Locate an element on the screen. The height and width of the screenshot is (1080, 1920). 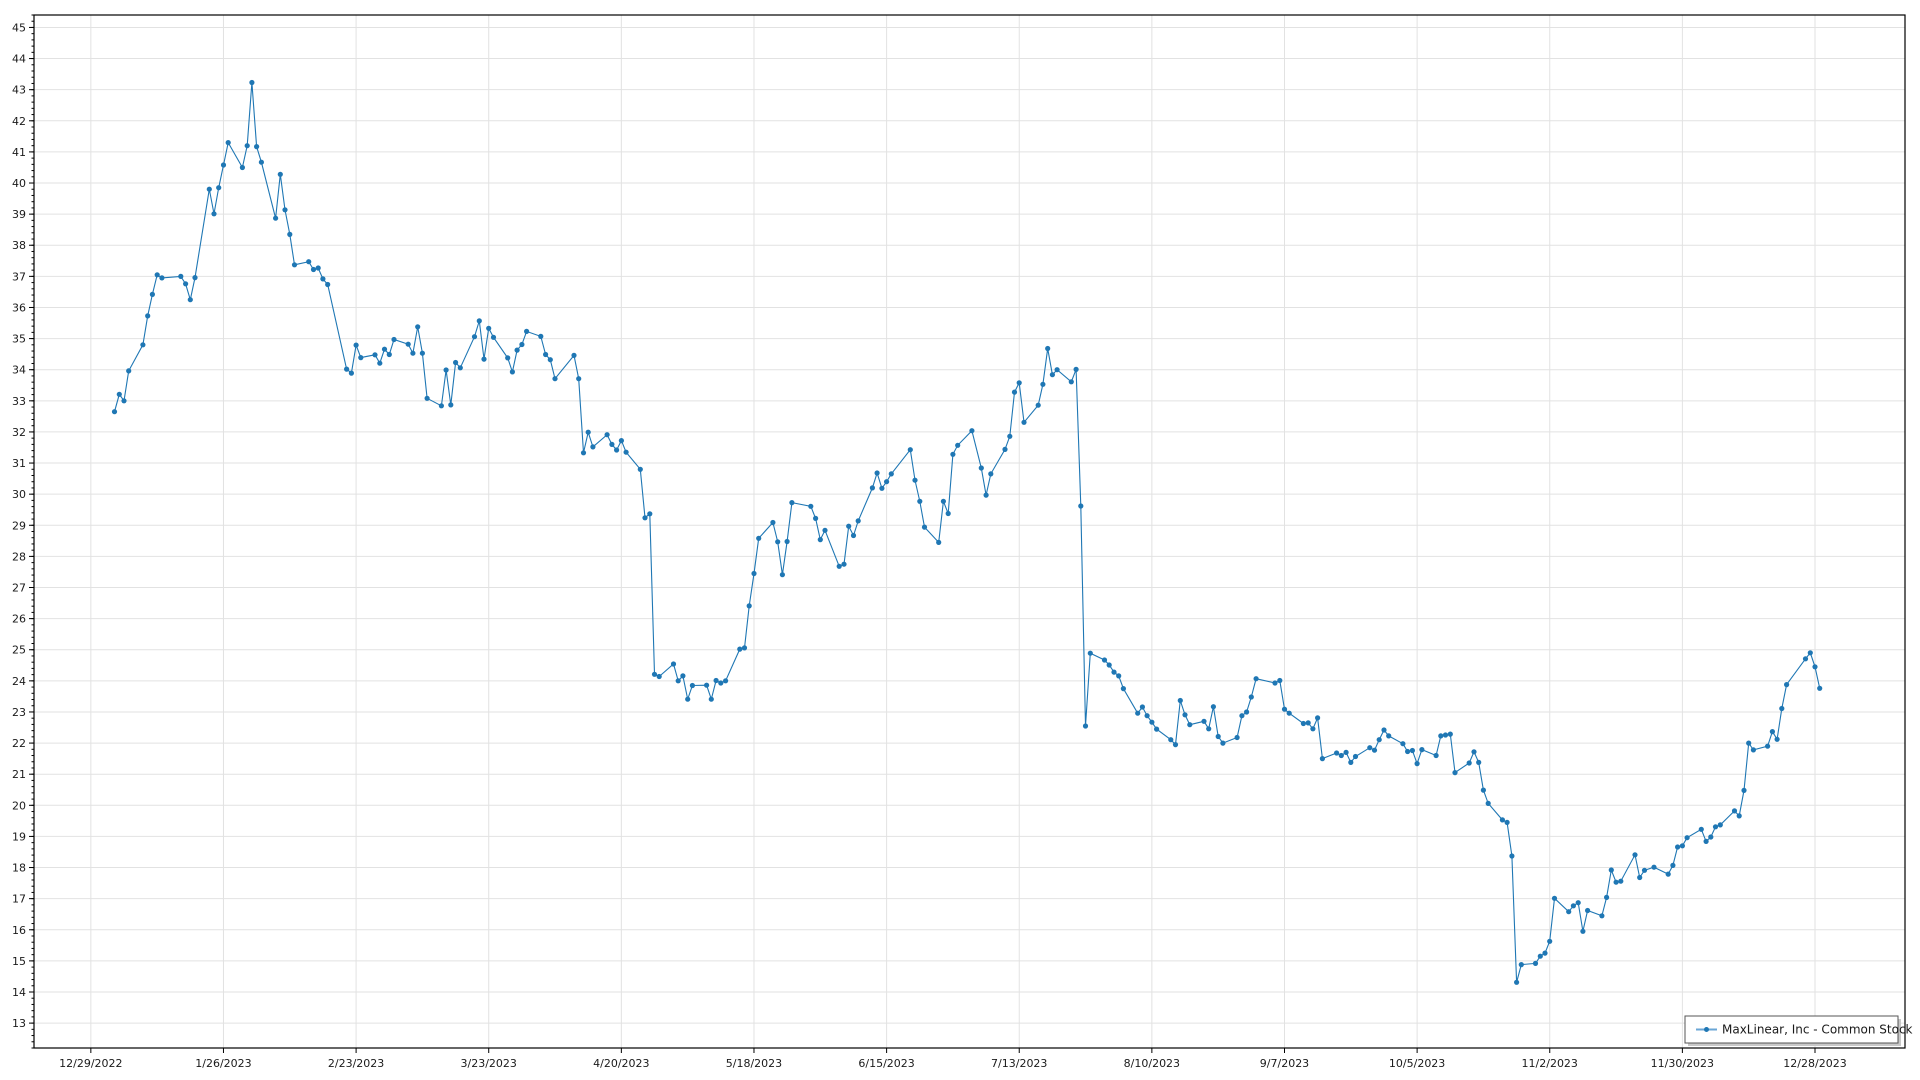
y-tick-label: 39 is located at coordinates (19, 214).